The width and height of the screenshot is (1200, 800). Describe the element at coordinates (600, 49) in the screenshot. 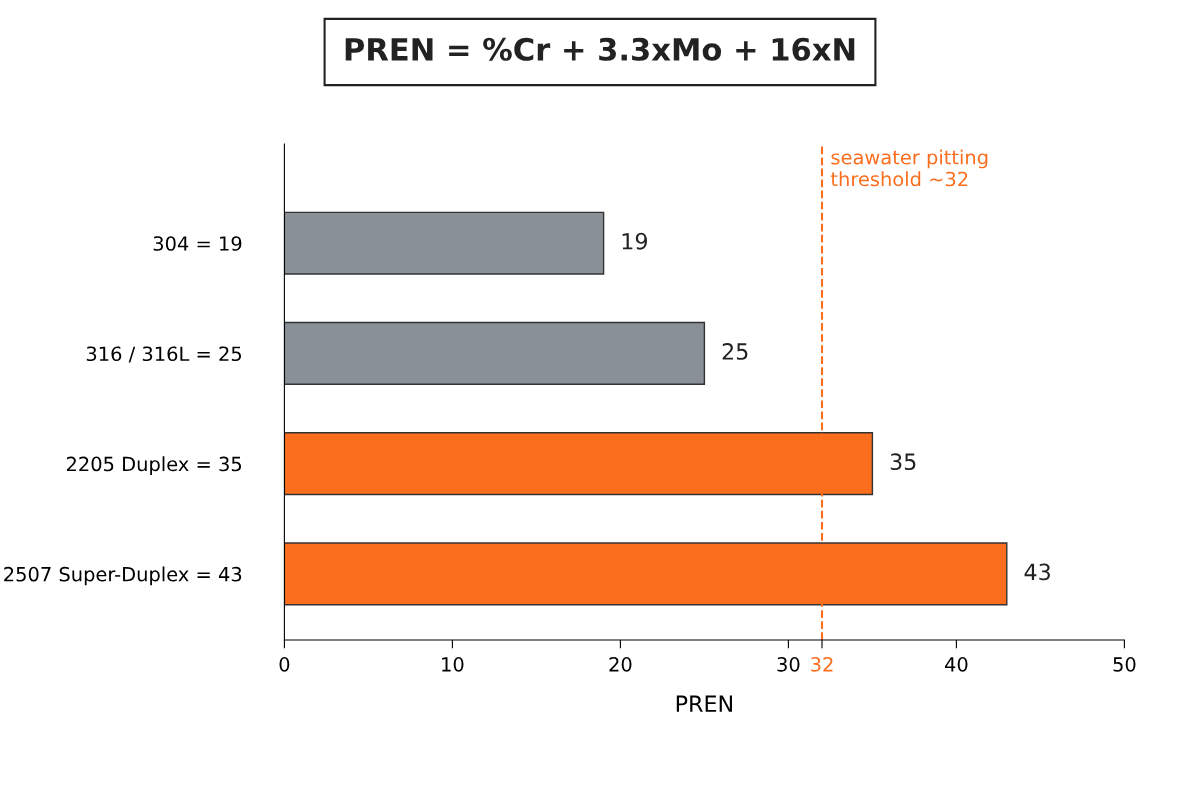

I see `chart-title: PREN = %Cr + 3.3xMo + 16xN` at that location.